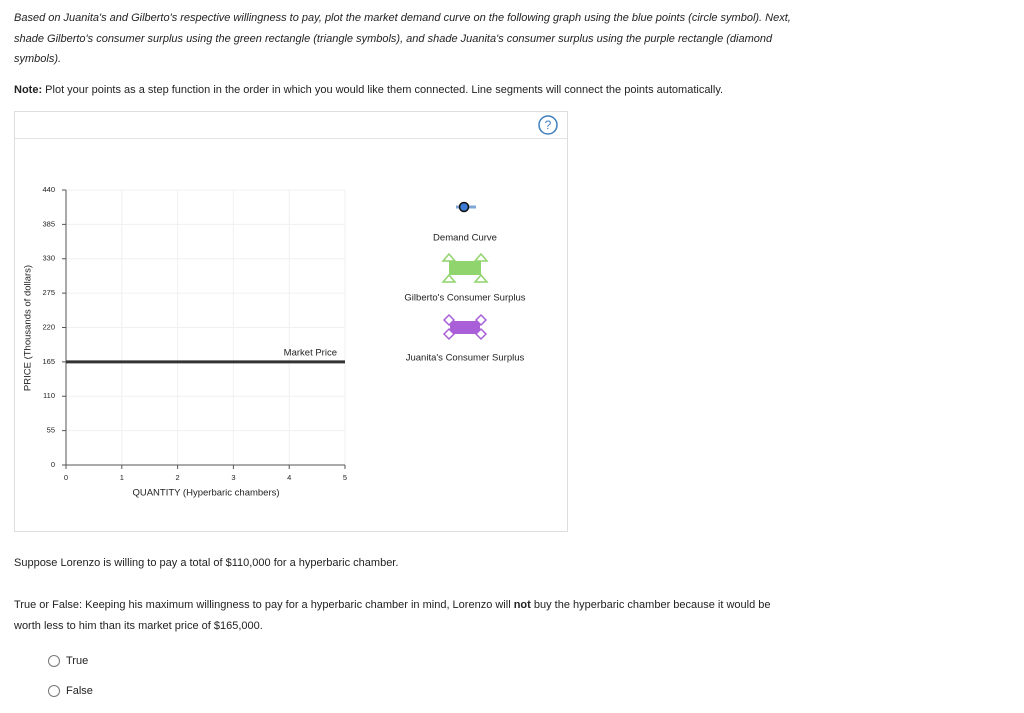 The image size is (1024, 713). Describe the element at coordinates (49, 395) in the screenshot. I see `y-tick-label: 110` at that location.